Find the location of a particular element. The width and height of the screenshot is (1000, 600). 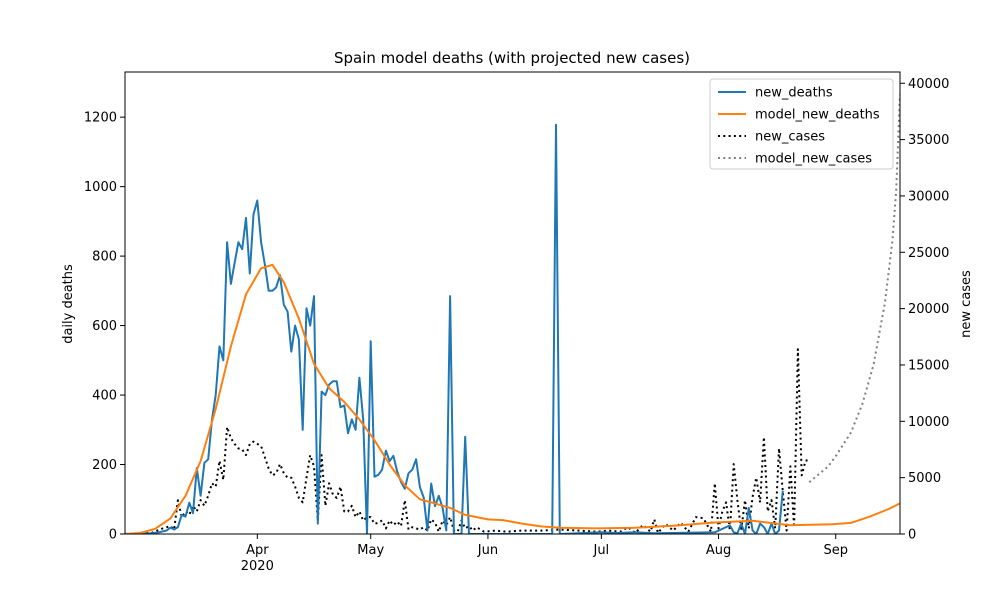

y2-tick-label: 5000 is located at coordinates (924, 478).